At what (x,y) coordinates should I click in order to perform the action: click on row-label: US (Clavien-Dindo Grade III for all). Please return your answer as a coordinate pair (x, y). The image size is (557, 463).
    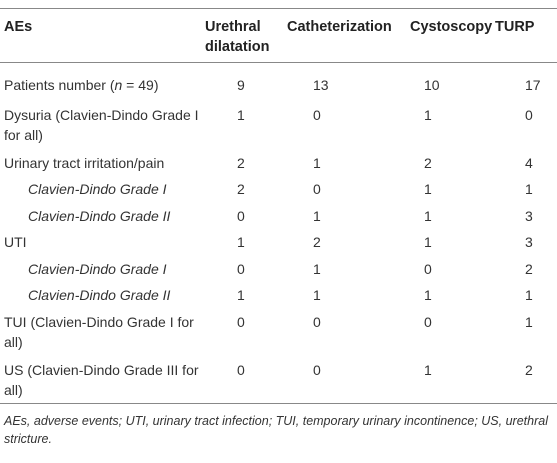
    Looking at the image, I should click on (101, 379).